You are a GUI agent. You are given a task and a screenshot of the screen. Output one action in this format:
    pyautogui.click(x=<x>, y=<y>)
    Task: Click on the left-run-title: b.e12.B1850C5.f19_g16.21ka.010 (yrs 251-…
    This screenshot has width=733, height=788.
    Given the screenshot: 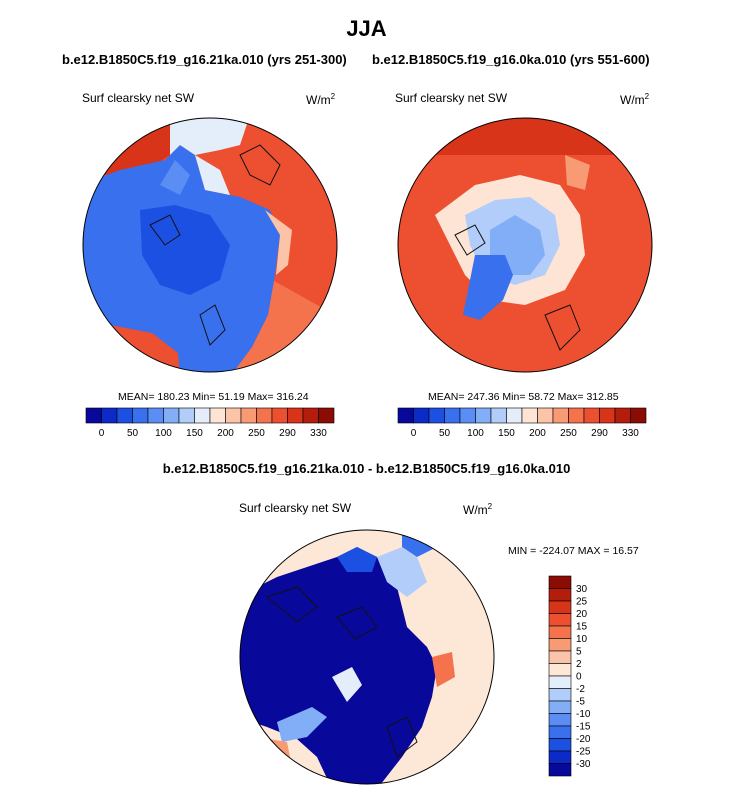 What is the action you would take?
    pyautogui.click(x=204, y=59)
    